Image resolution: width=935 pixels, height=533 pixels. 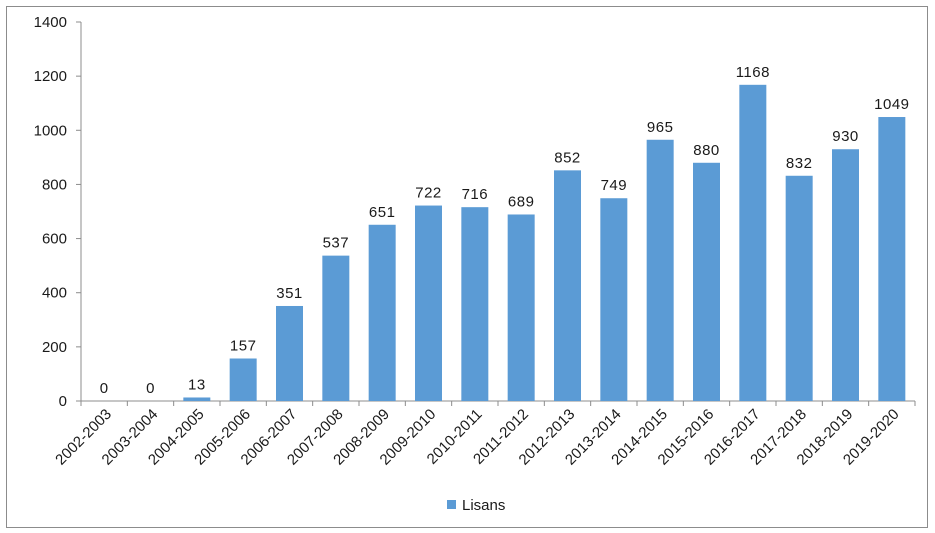 I want to click on y-tick-label: 0, so click(x=63, y=401).